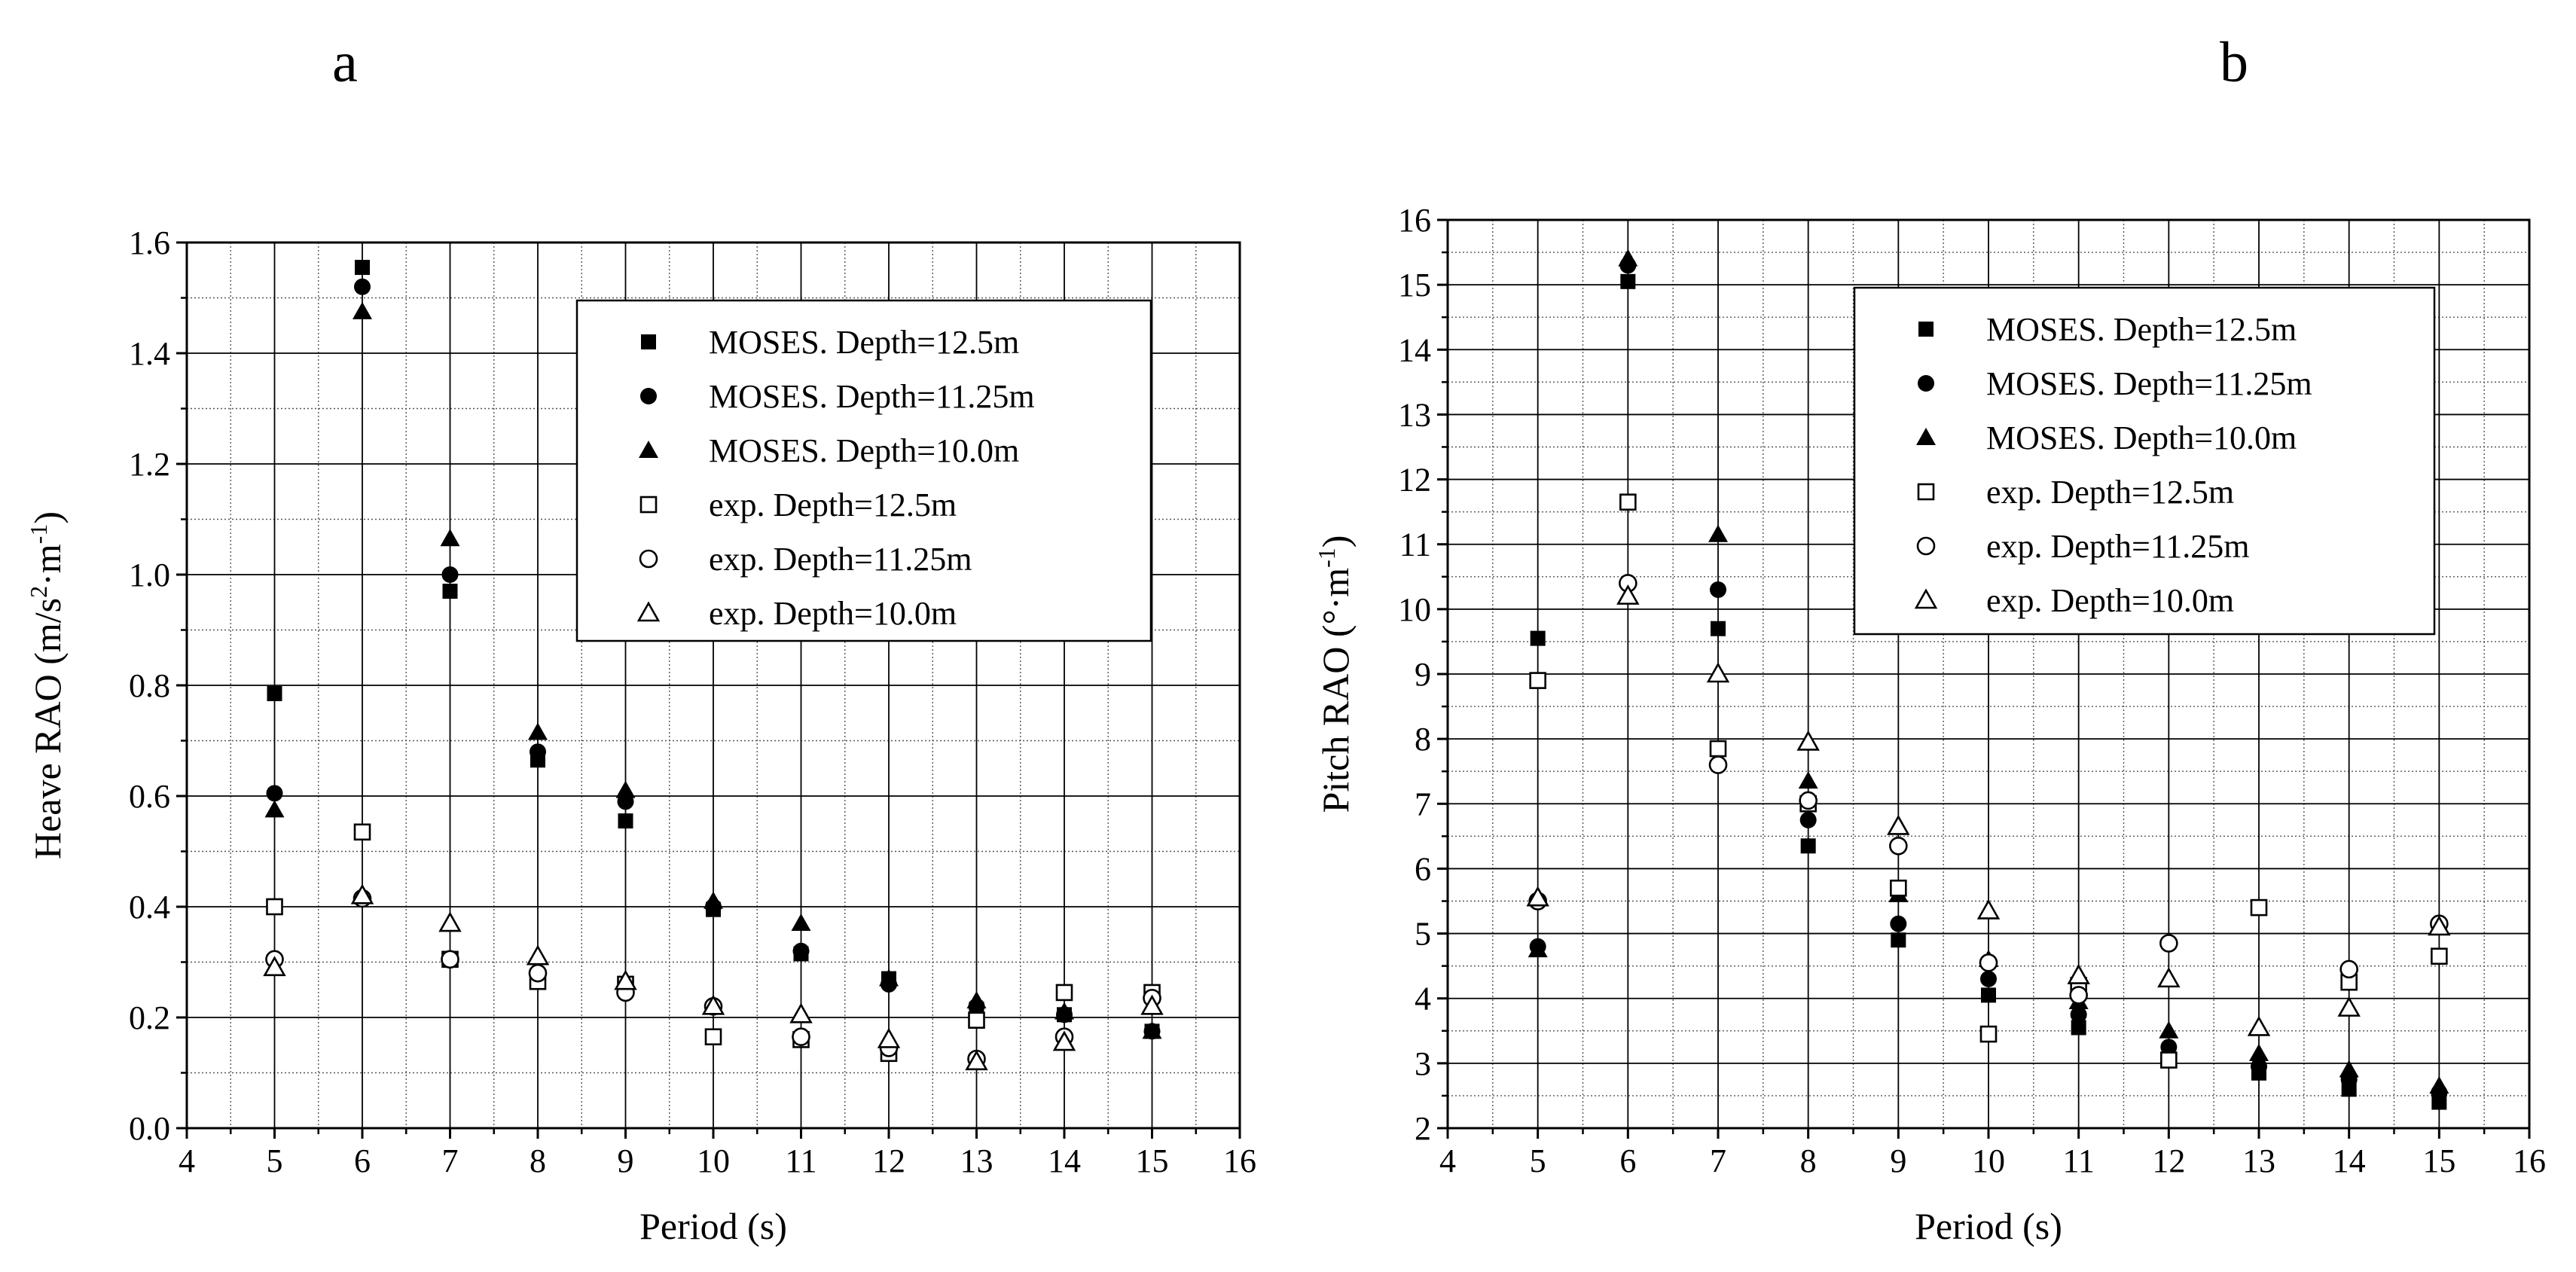 Image resolution: width=2576 pixels, height=1272 pixels. I want to click on x-tick-label: 8, so click(538, 1160).